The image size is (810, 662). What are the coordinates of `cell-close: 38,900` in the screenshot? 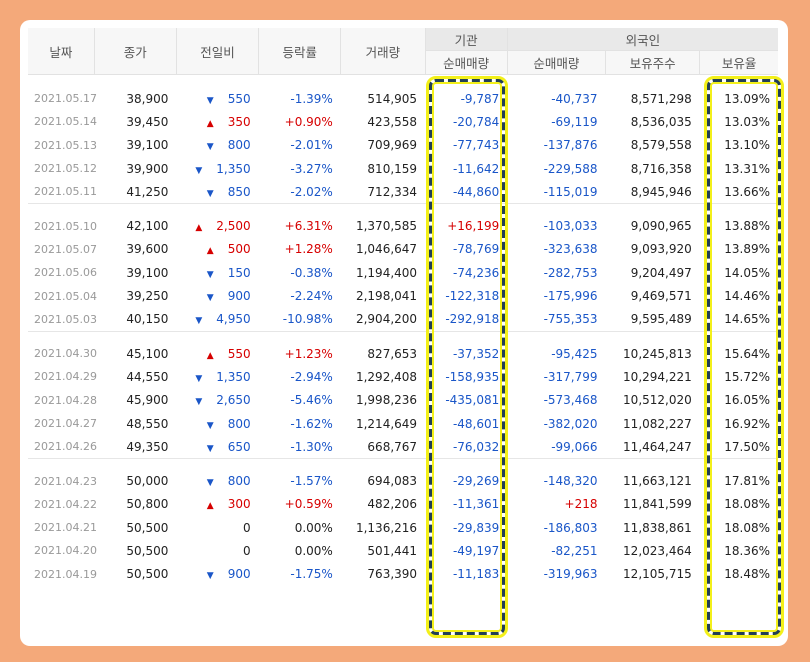 It's located at (147, 98).